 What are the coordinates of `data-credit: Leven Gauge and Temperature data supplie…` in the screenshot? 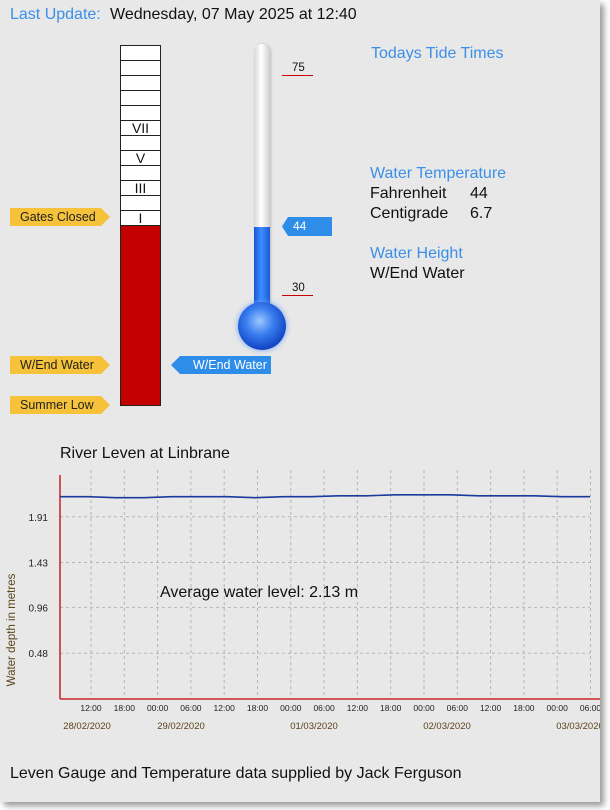 It's located at (236, 773).